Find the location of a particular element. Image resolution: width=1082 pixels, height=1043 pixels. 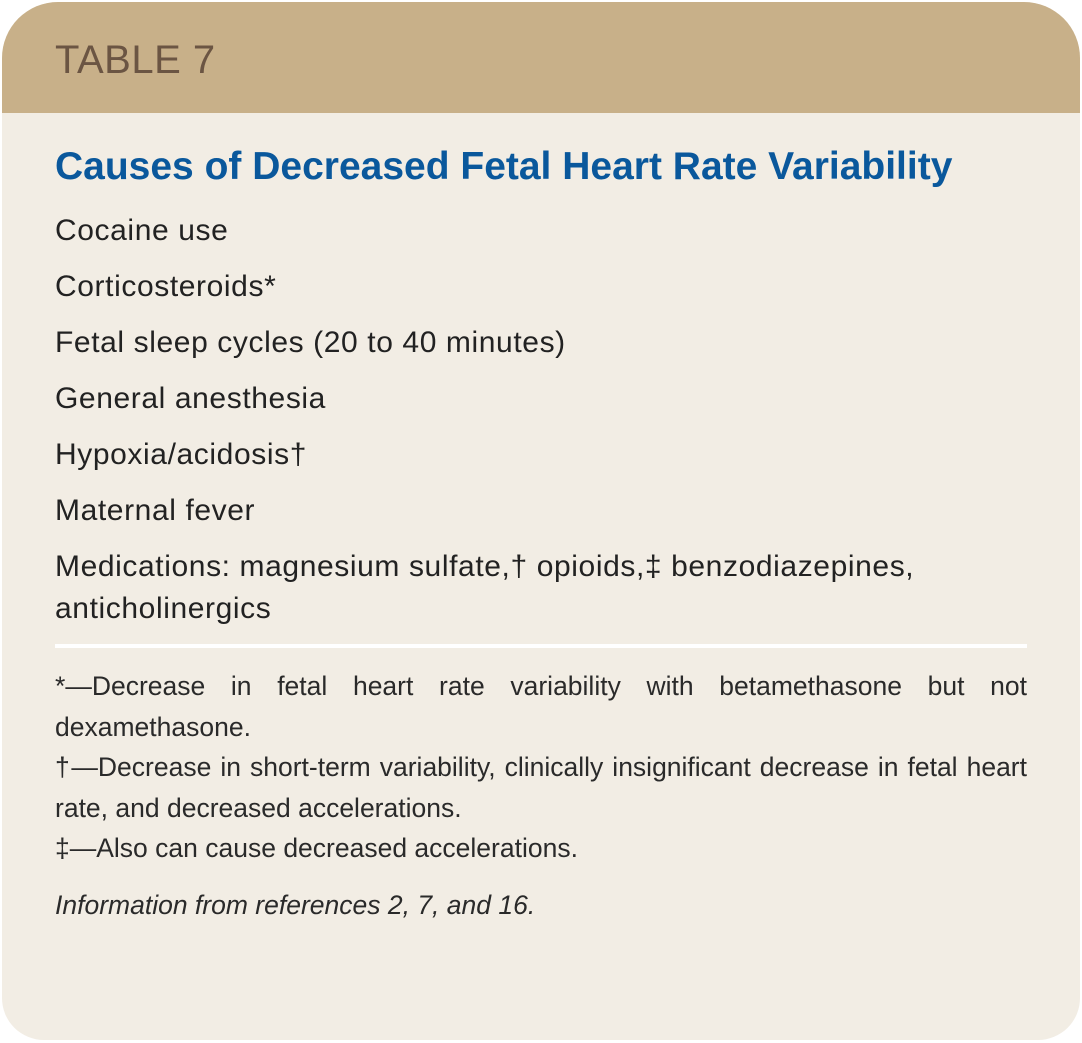

list-item: Hypoxia/acidosis† is located at coordinates (181, 454).